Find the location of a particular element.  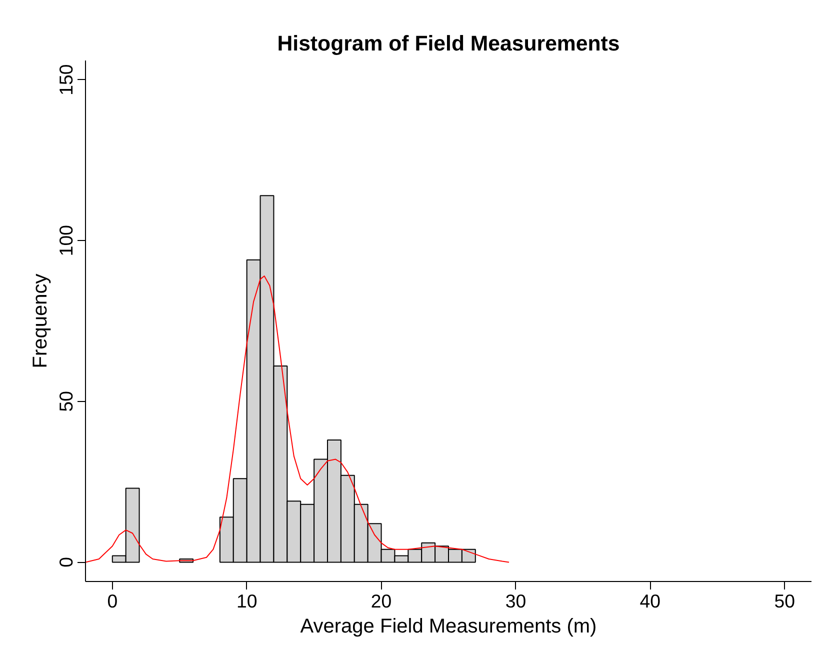

x-tick-label: 20 is located at coordinates (381, 601).